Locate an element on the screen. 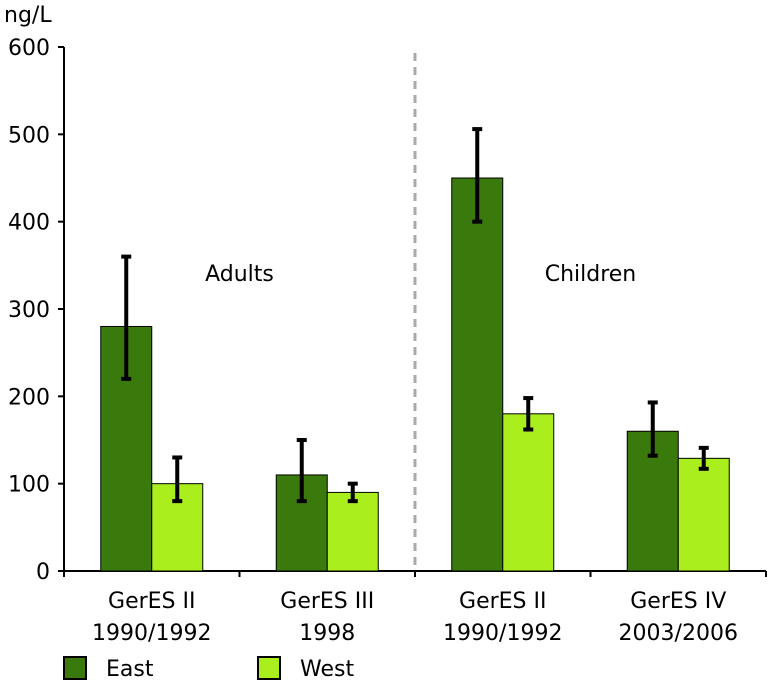 This screenshot has width=768, height=683. category-label: GerES III is located at coordinates (327, 601).